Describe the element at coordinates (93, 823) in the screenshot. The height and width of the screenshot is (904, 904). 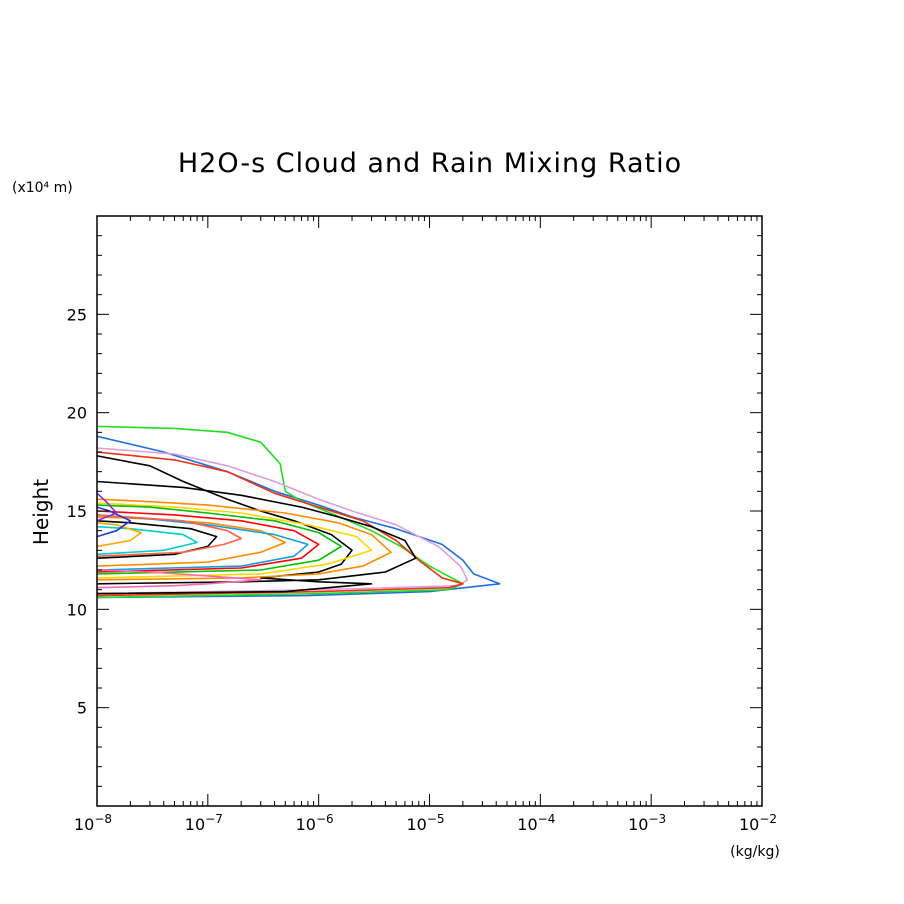
I see `x-tick-label: 10⁻⁸` at that location.